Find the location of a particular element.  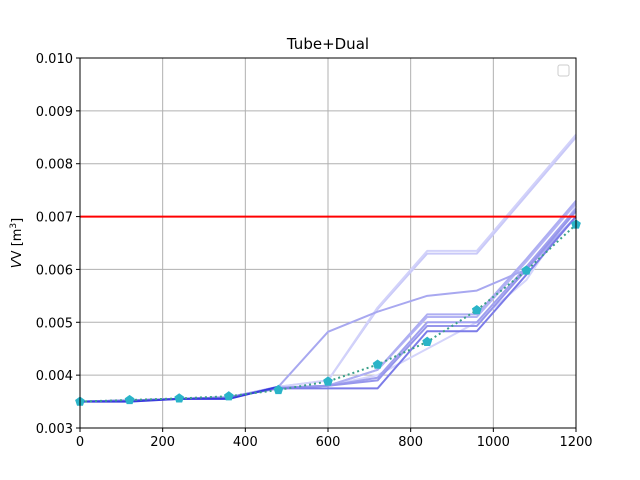

x-tick-label: 1200 is located at coordinates (575, 442).